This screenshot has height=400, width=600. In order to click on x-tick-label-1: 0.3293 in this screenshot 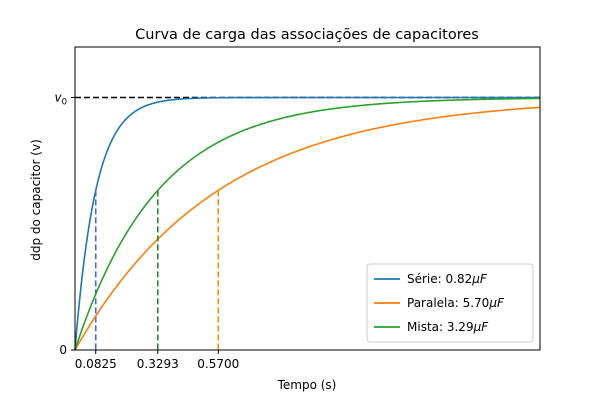, I will do `click(158, 364)`.